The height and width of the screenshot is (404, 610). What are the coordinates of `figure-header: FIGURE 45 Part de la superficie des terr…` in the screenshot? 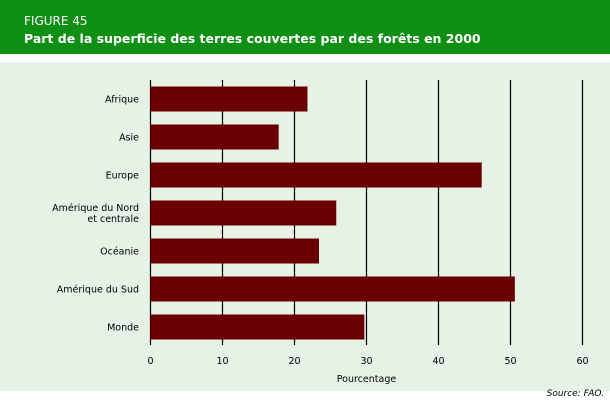 It's located at (305, 27).